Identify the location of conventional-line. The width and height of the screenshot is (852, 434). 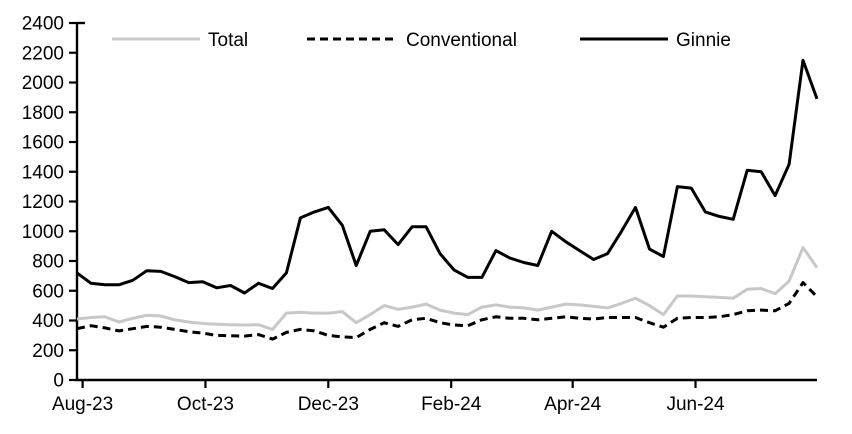
(447, 311).